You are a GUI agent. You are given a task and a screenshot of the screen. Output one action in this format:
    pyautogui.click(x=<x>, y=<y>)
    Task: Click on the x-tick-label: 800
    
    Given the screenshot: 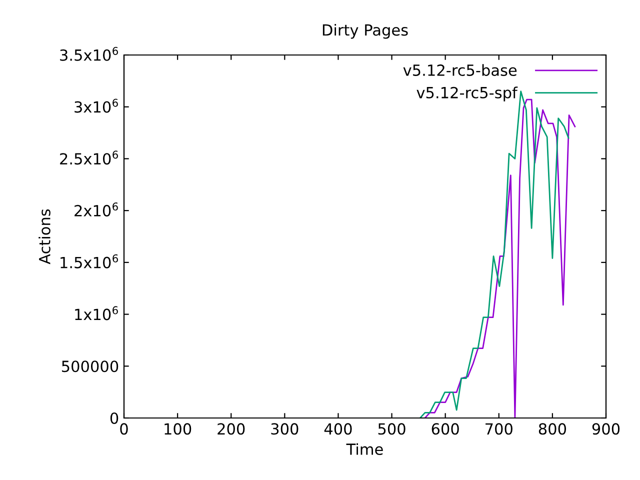 What is the action you would take?
    pyautogui.click(x=552, y=429)
    